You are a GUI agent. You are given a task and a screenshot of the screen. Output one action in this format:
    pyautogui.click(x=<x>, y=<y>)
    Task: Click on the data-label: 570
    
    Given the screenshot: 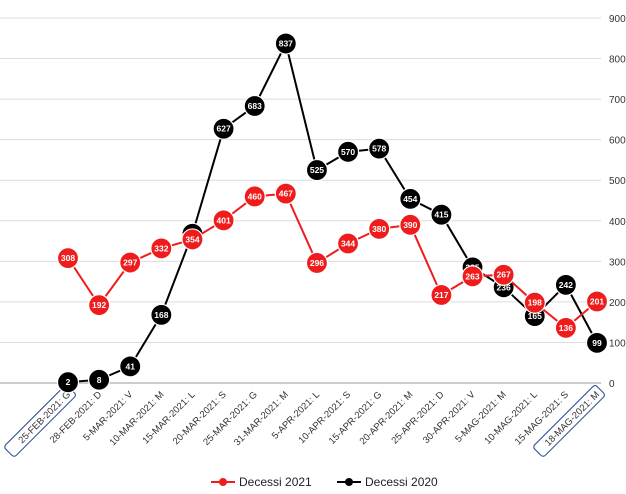 What is the action you would take?
    pyautogui.click(x=348, y=152)
    